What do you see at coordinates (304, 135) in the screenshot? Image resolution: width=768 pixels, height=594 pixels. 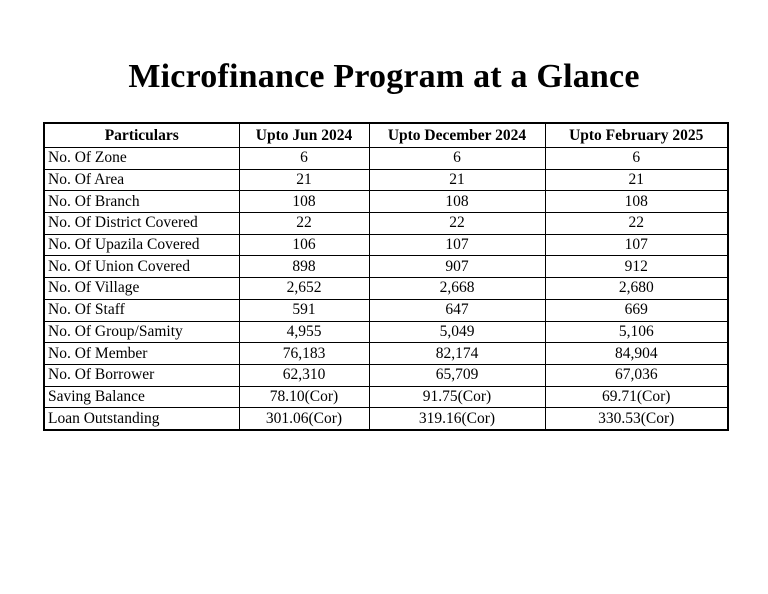 I see `column-header-upto-jun-2024: Upto Jun 2024` at bounding box center [304, 135].